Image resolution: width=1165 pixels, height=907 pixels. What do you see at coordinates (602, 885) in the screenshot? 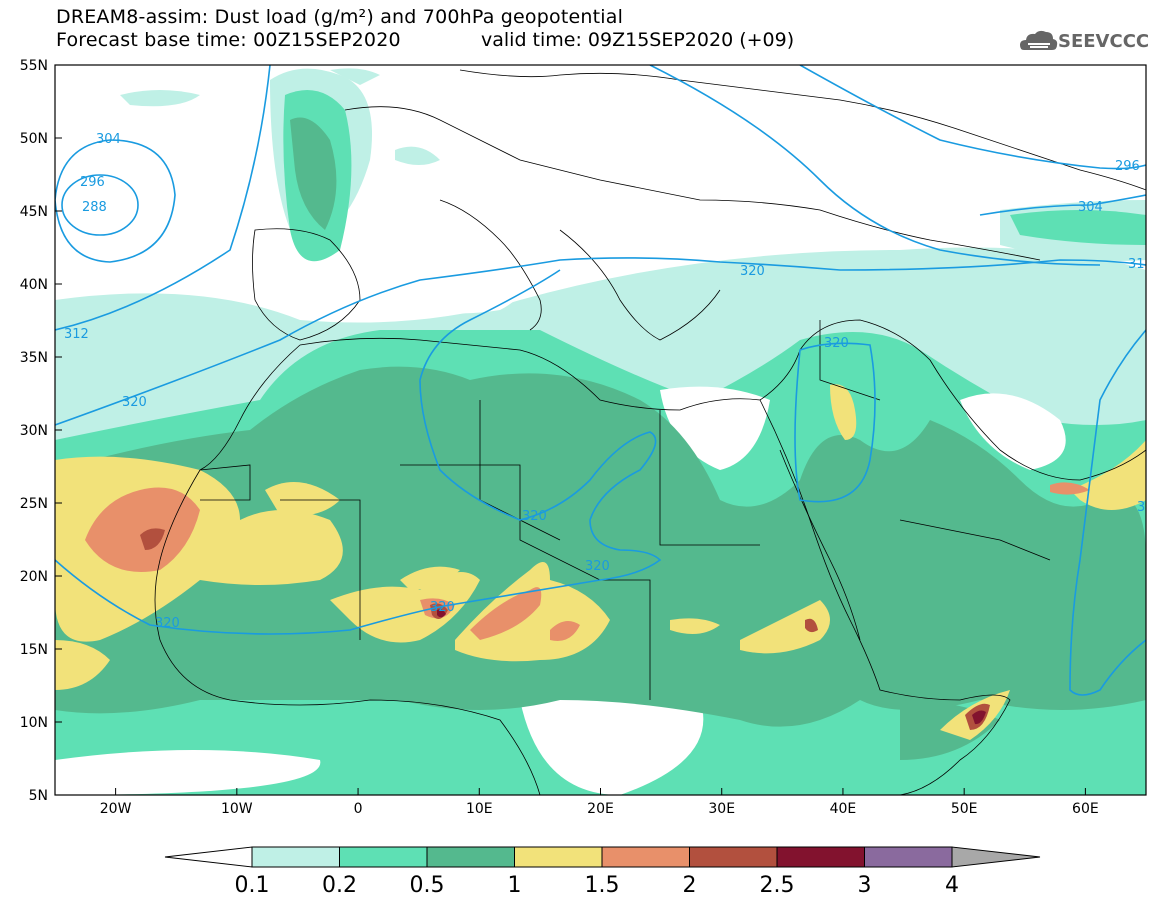
I see `colorbar-label: 1.5` at bounding box center [602, 885].